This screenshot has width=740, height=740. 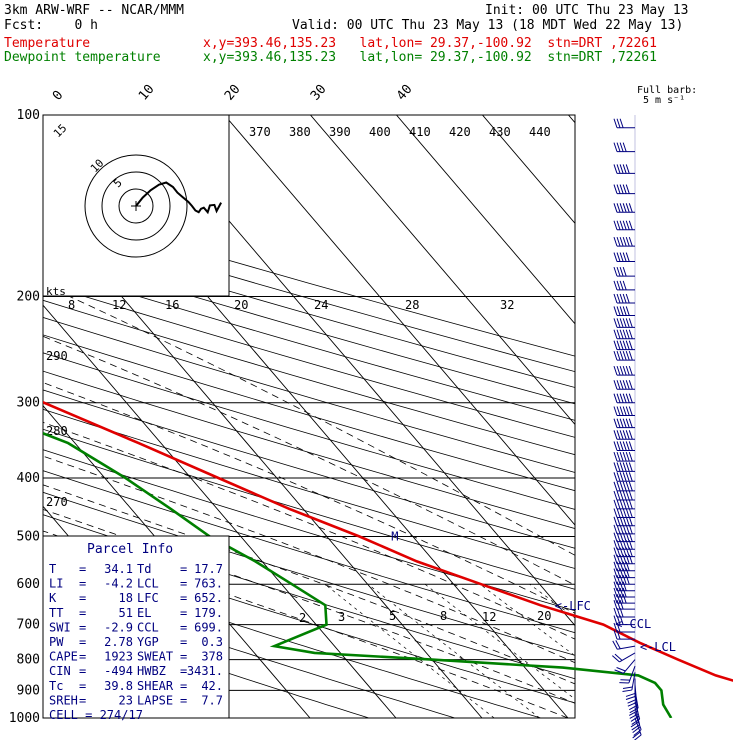 What do you see at coordinates (208, 569) in the screenshot?
I see `parcel-info-value: 17.7` at bounding box center [208, 569].